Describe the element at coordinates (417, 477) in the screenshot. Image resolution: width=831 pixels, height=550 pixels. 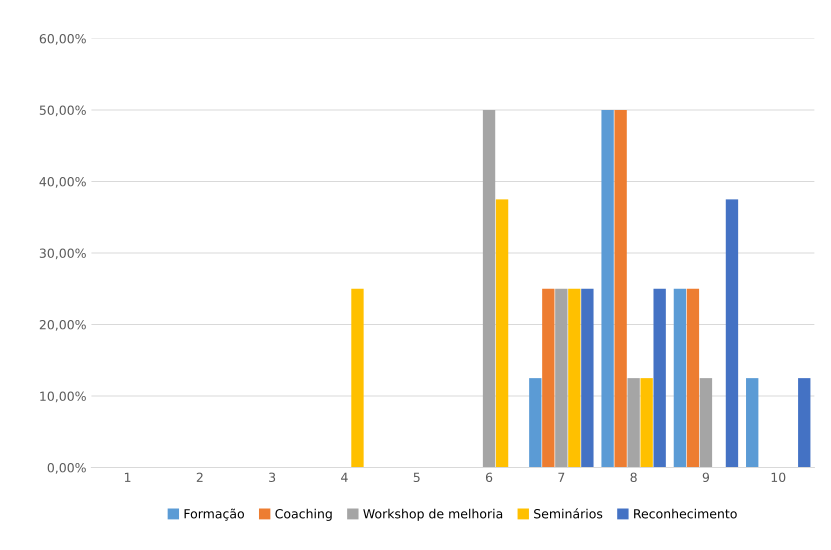
I see `x-tick-label: 5` at that location.